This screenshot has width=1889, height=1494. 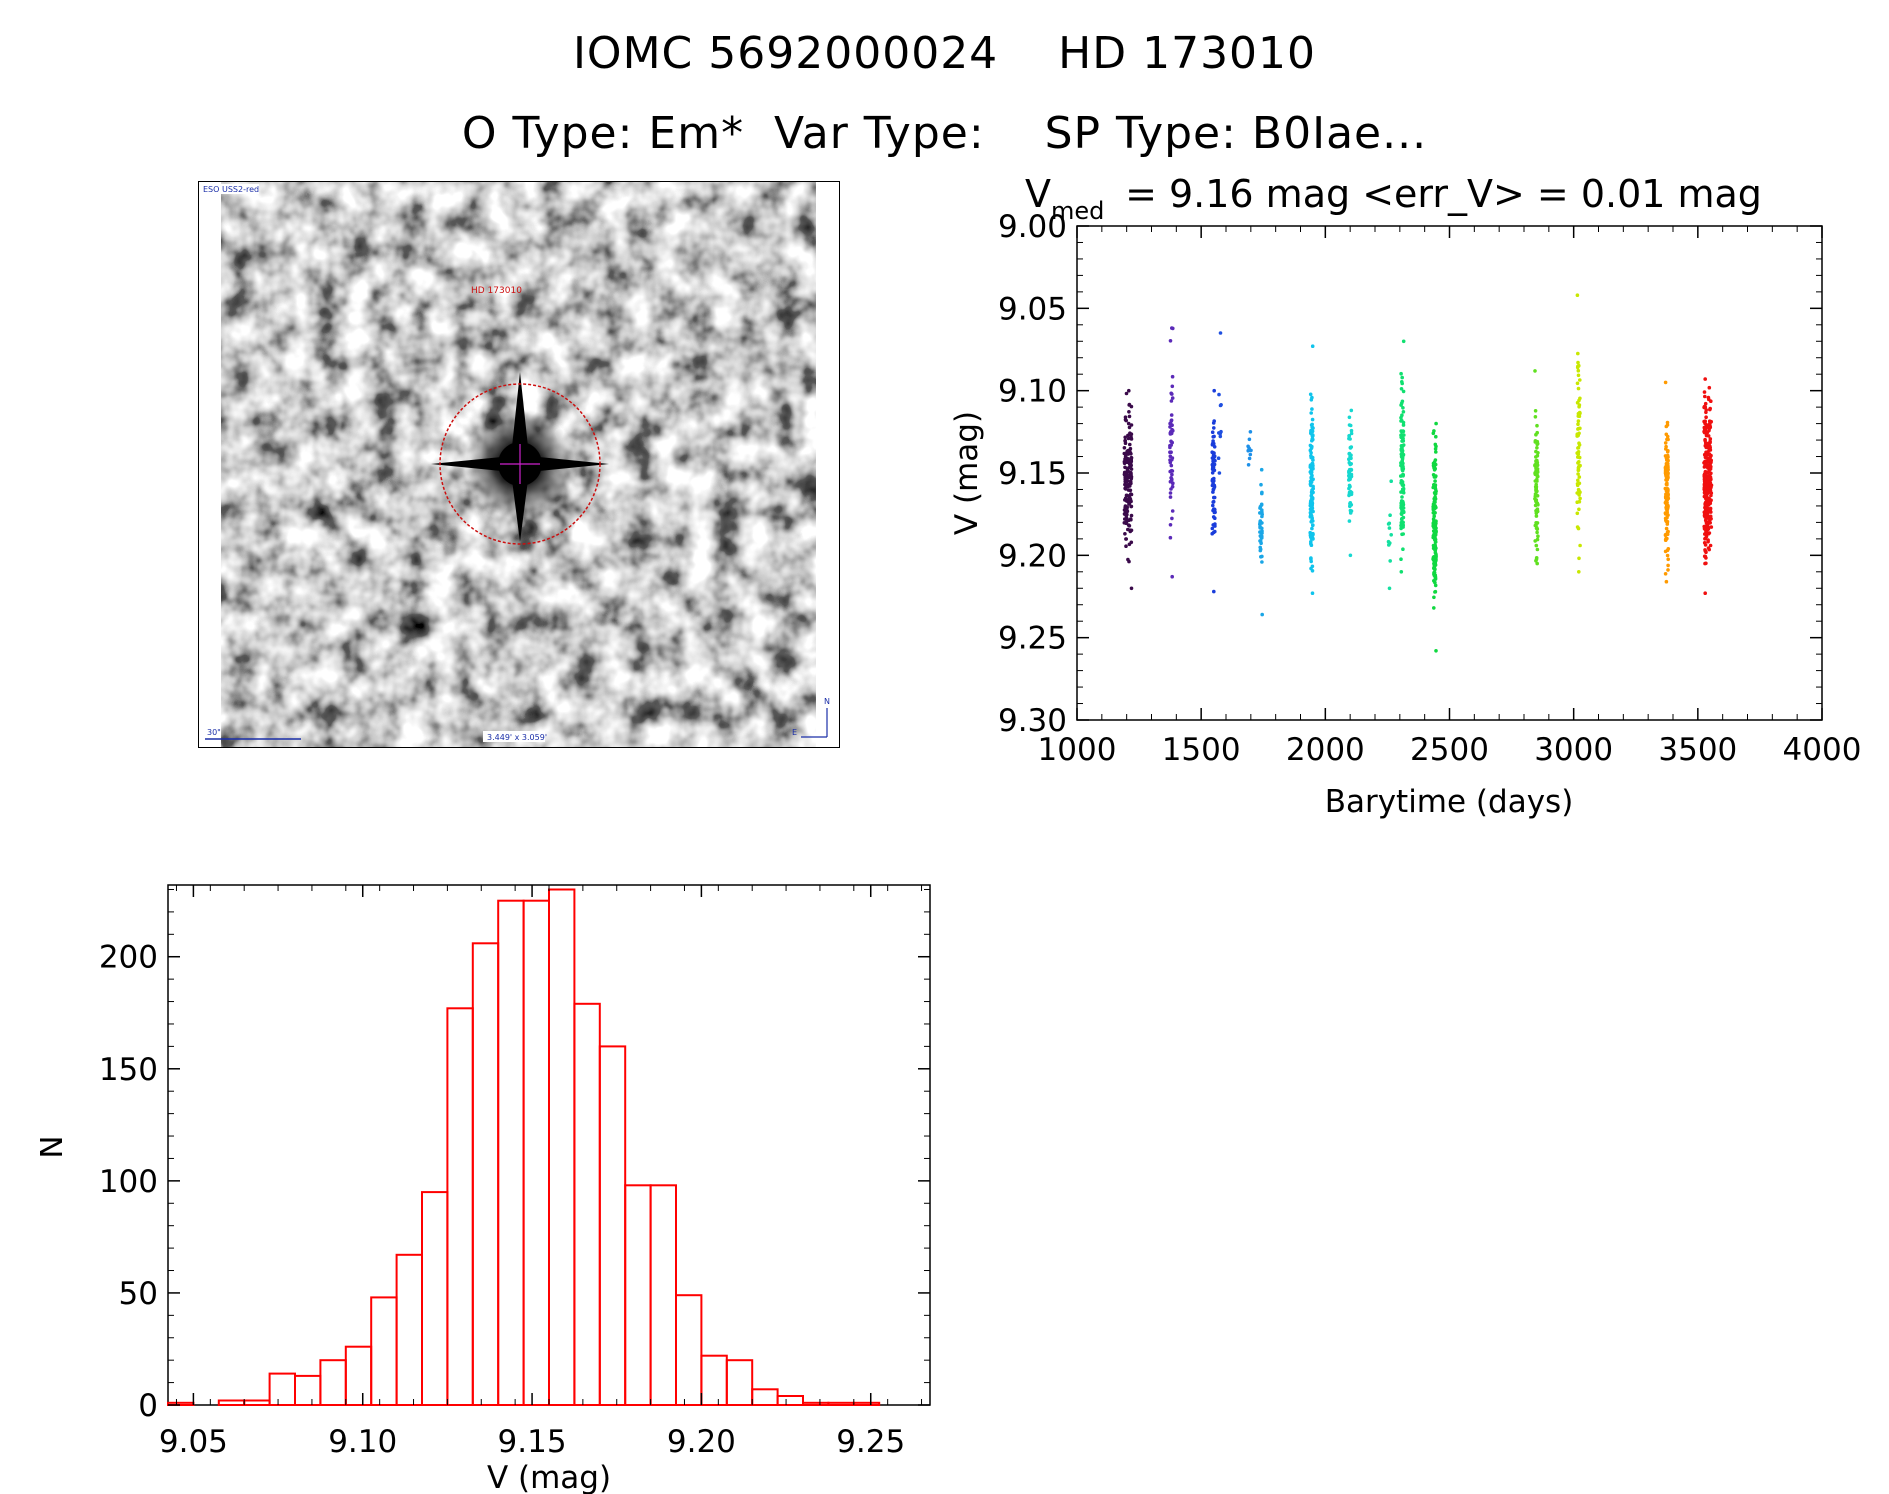 What do you see at coordinates (128, 1182) in the screenshot?
I see `histogram-y-tick-label: 100` at bounding box center [128, 1182].